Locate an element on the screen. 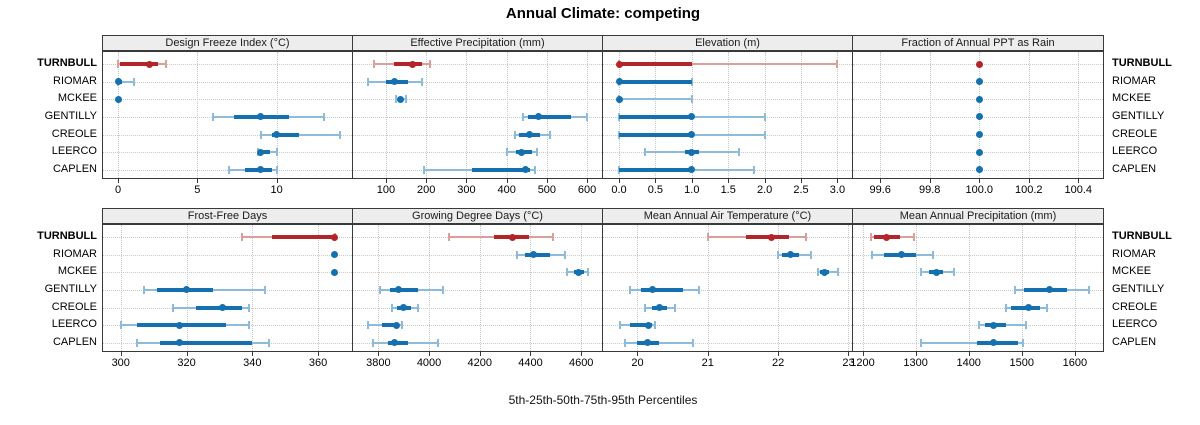  x-axis-tick-label: 4600 is located at coordinates (581, 363).